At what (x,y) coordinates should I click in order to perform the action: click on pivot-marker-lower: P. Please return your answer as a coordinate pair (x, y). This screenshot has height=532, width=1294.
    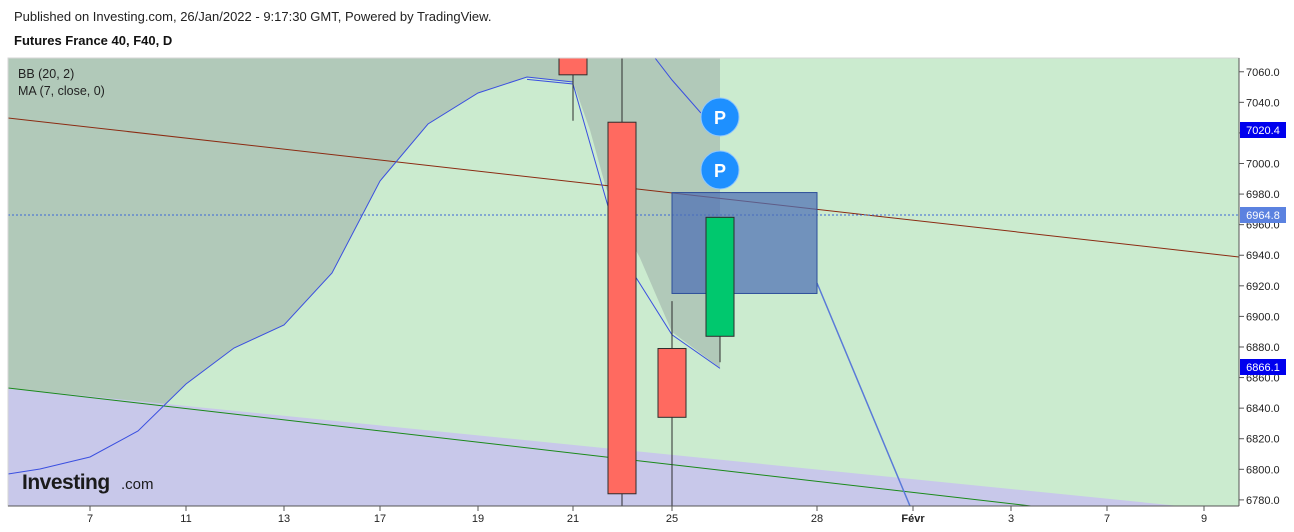
    Looking at the image, I should click on (720, 170).